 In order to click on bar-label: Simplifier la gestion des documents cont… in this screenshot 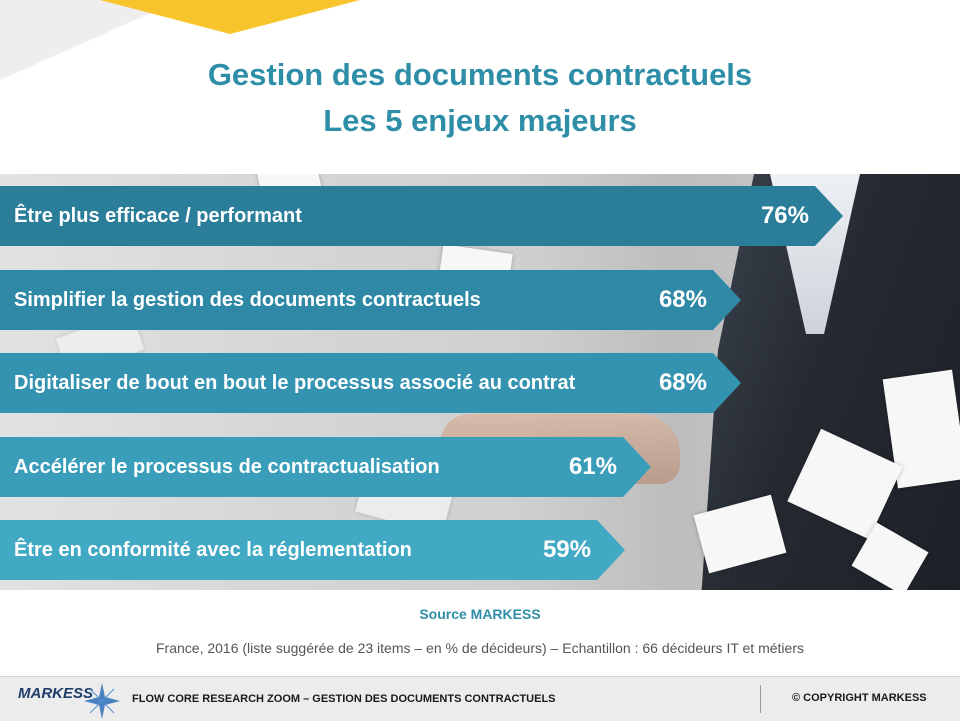, I will do `click(247, 300)`.